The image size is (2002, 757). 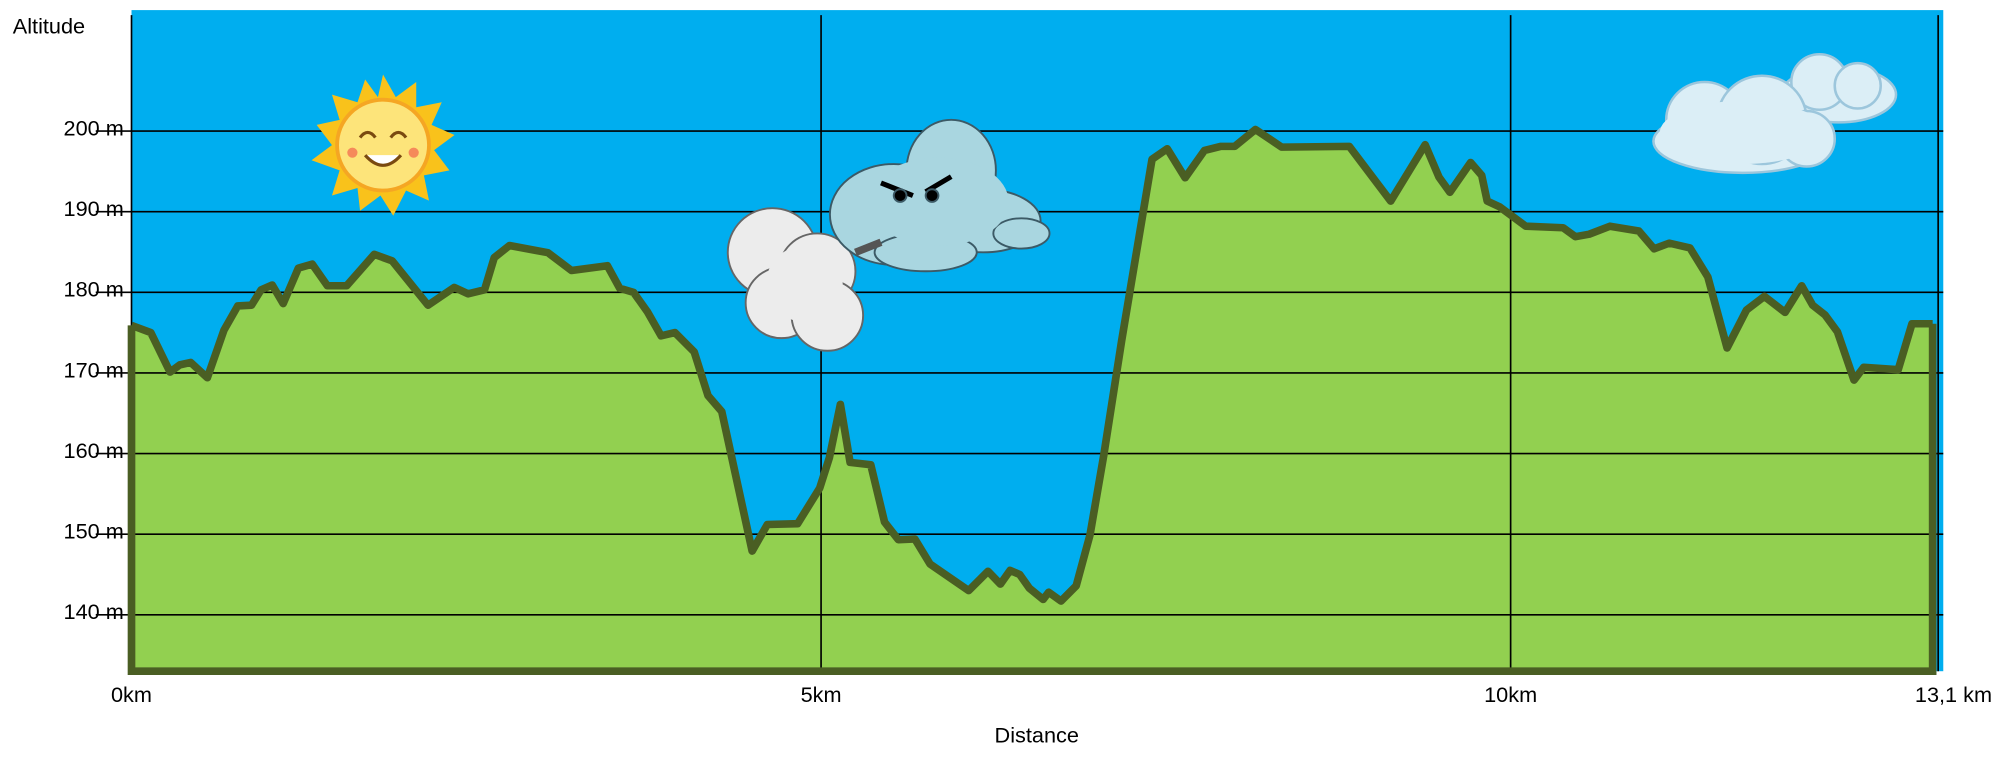 I want to click on y-tick-label: 140 m, so click(x=94, y=611).